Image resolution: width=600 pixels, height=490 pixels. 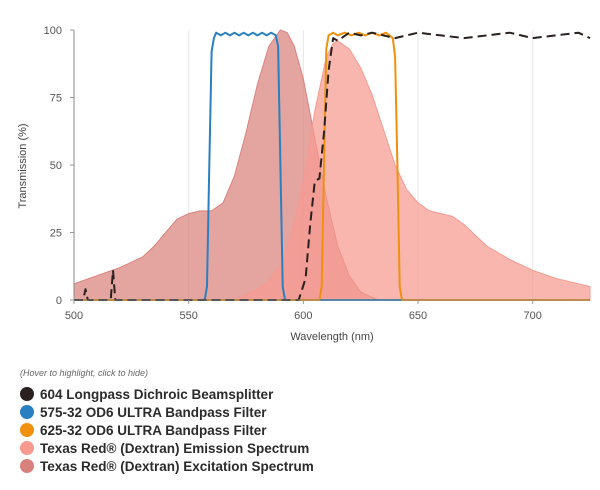 What do you see at coordinates (74, 316) in the screenshot?
I see `x-tick-label: 500` at bounding box center [74, 316].